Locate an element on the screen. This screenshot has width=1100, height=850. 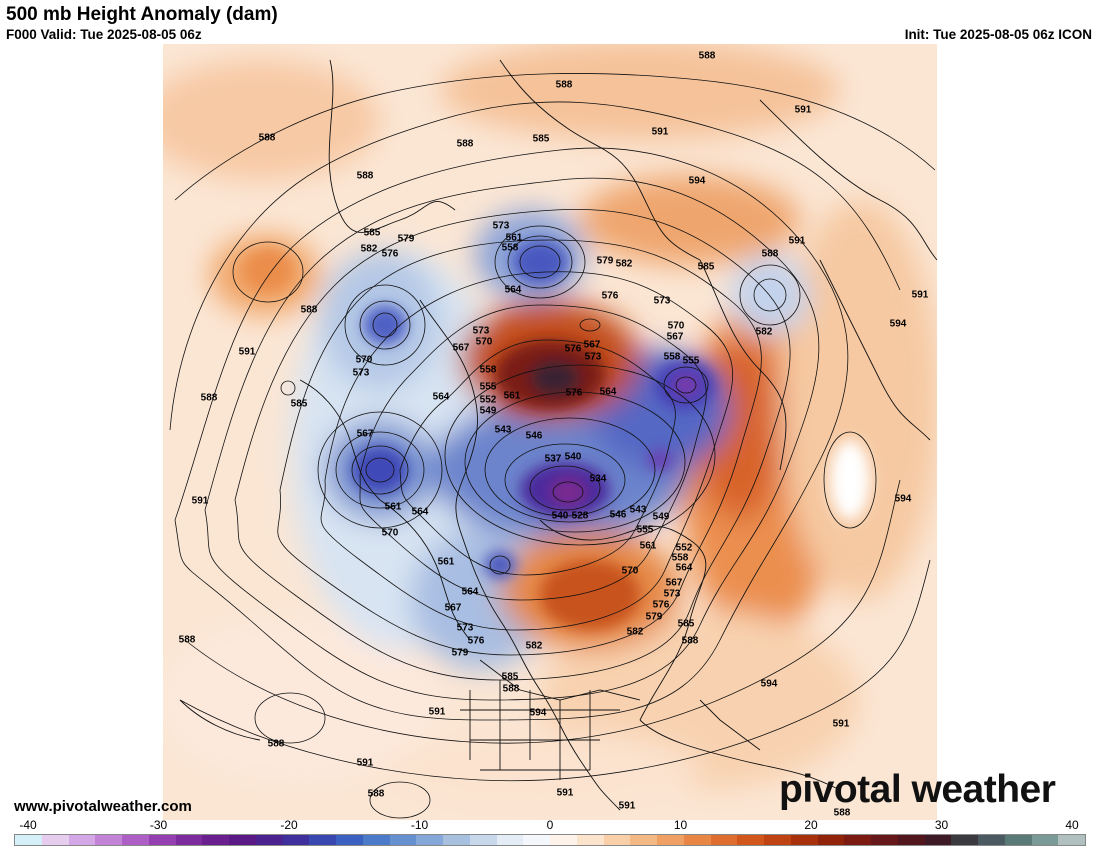
colorbar-tick-label: 20 is located at coordinates (811, 825).